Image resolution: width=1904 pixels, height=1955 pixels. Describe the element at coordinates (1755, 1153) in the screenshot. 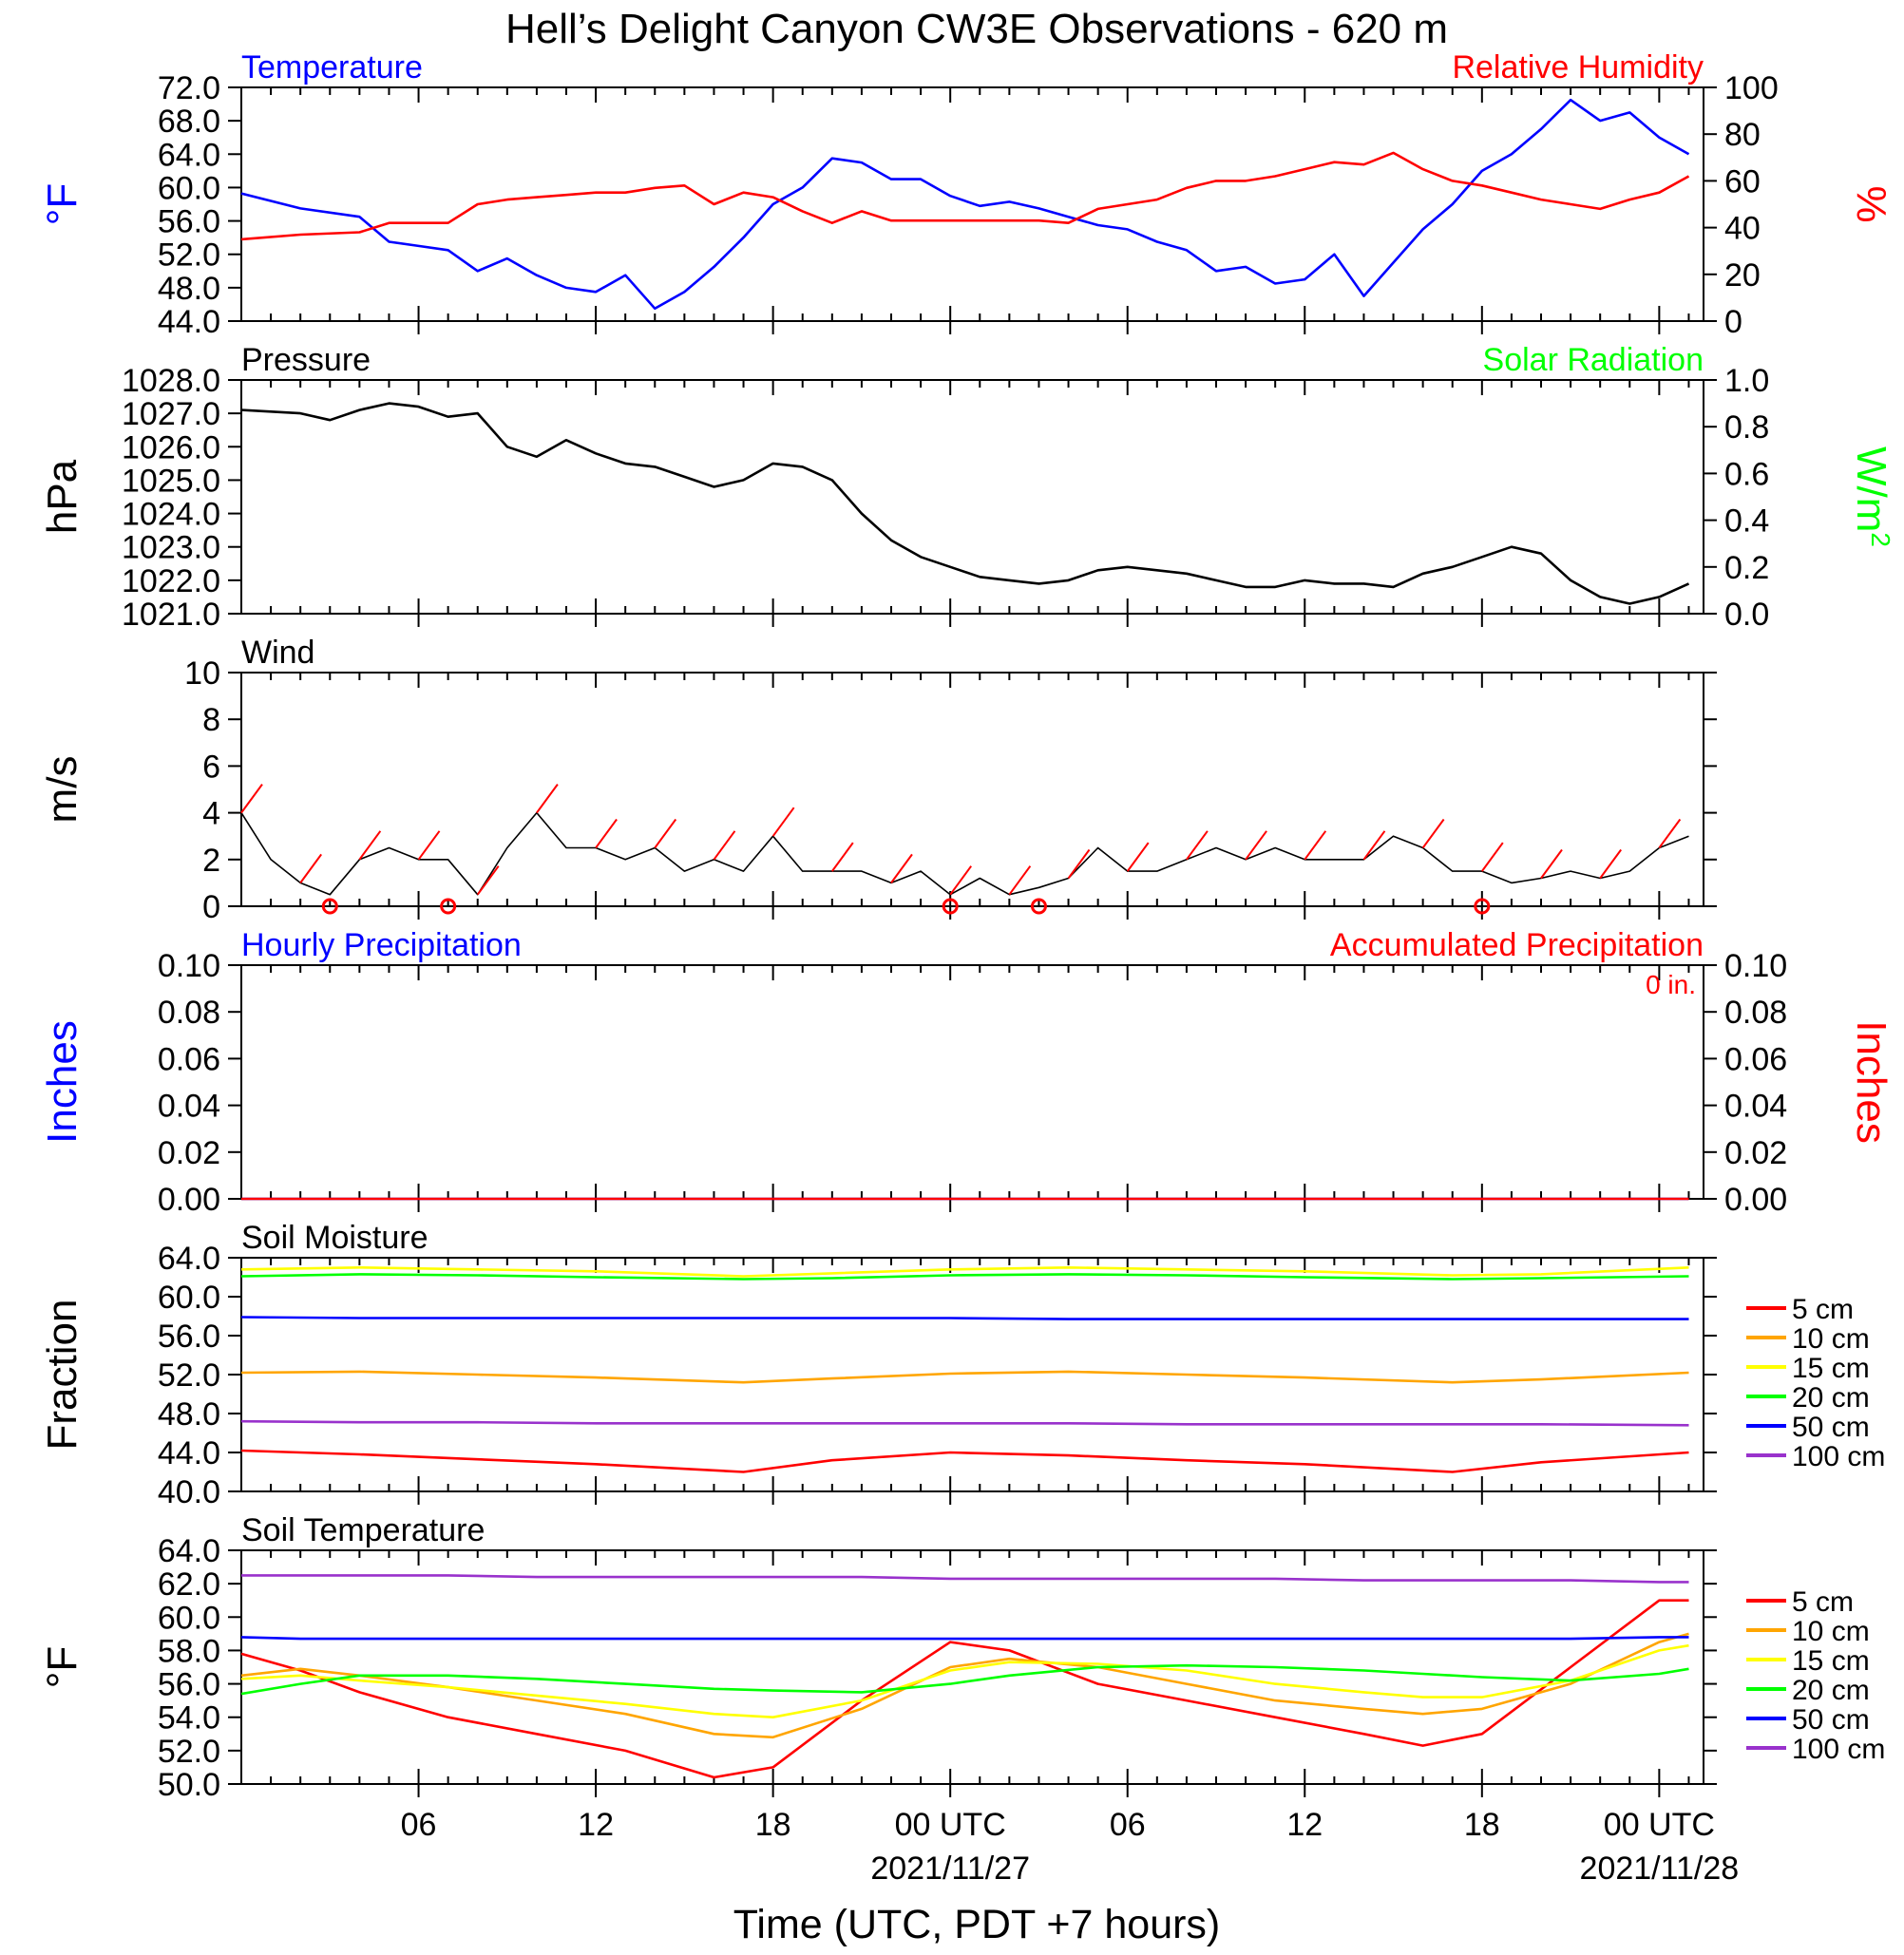

I see `y2-tick-label: 0.02` at that location.